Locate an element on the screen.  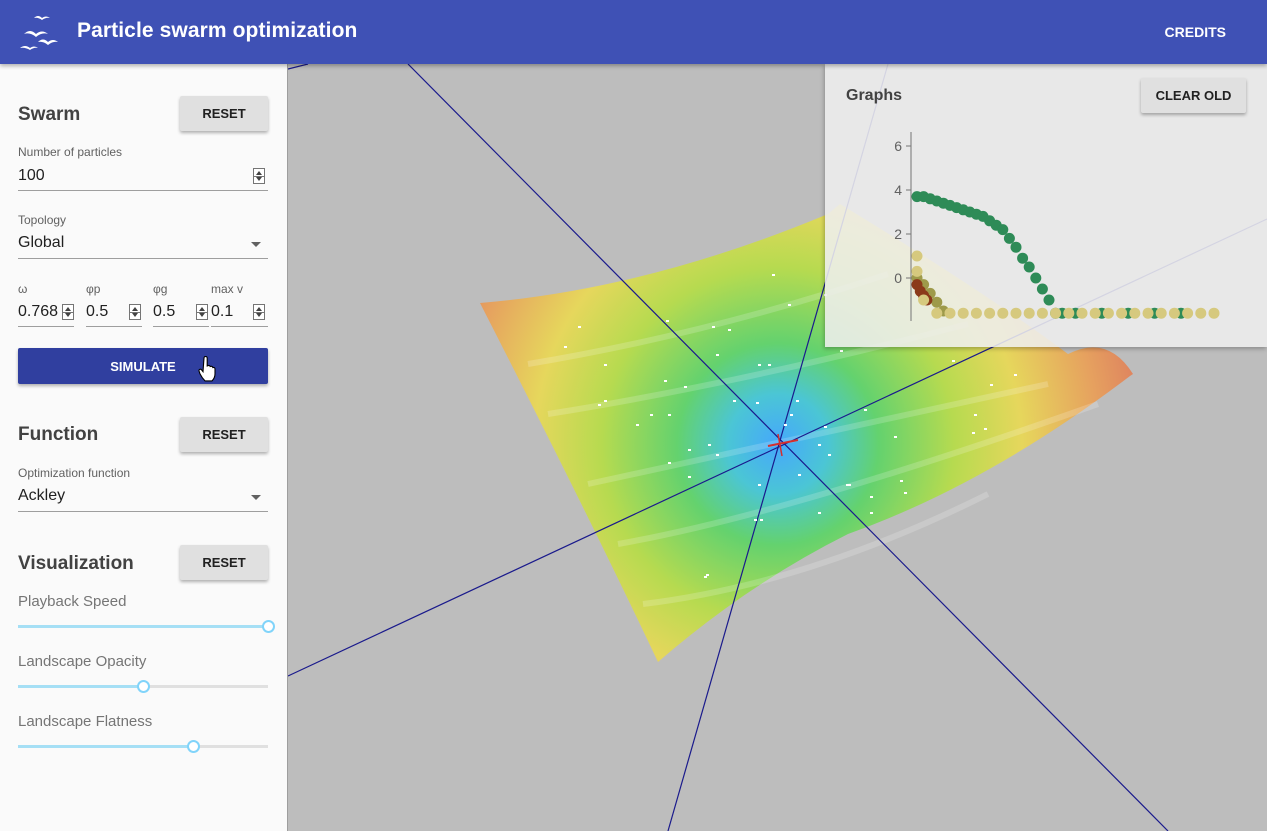
y-tick-label: 6 is located at coordinates (898, 146).